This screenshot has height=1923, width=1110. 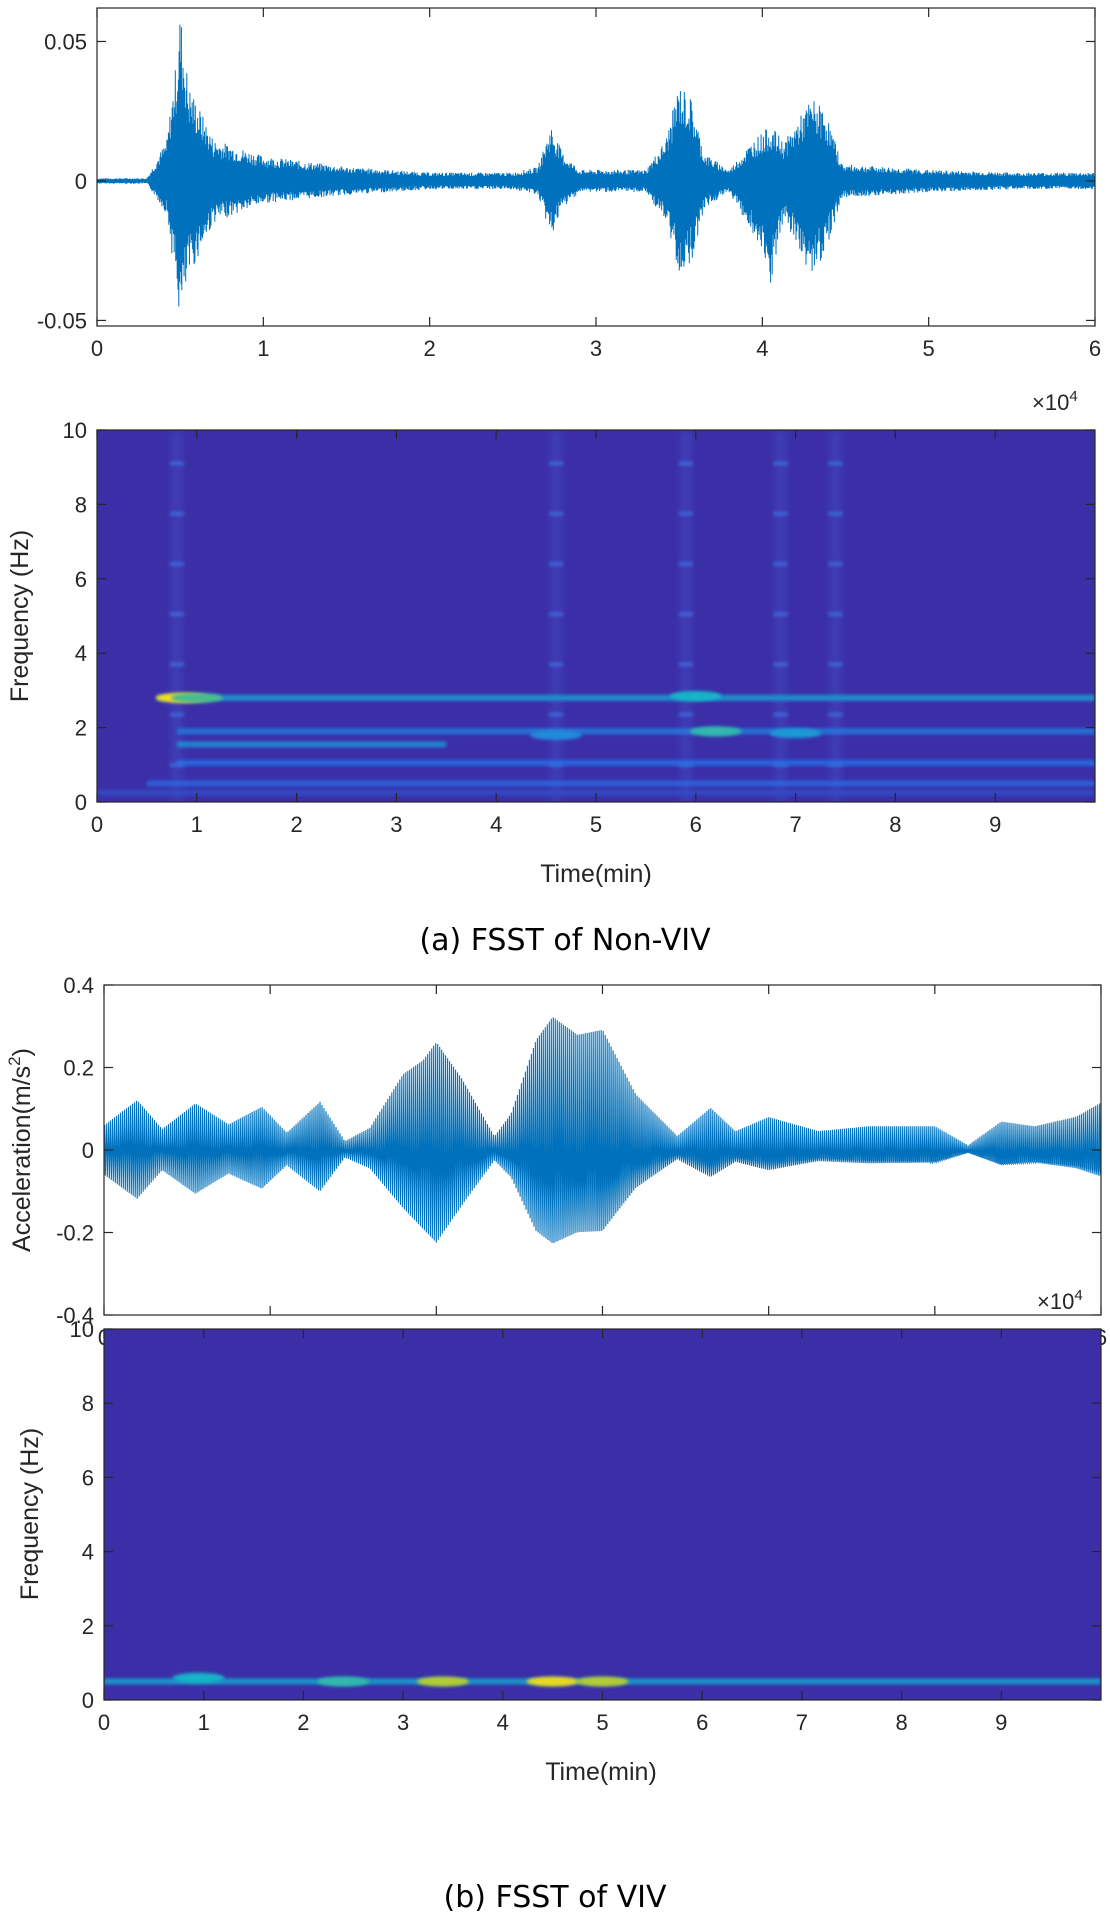 I want to click on panel-a-x-multiplier: ×10⁴, so click(x=1055, y=401).